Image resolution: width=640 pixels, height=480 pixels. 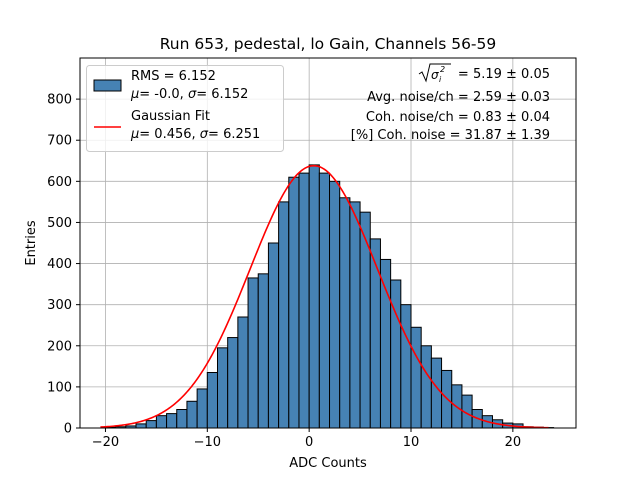 I want to click on sqrt-sigma-symbol: σ i 2, so click(x=434, y=73).